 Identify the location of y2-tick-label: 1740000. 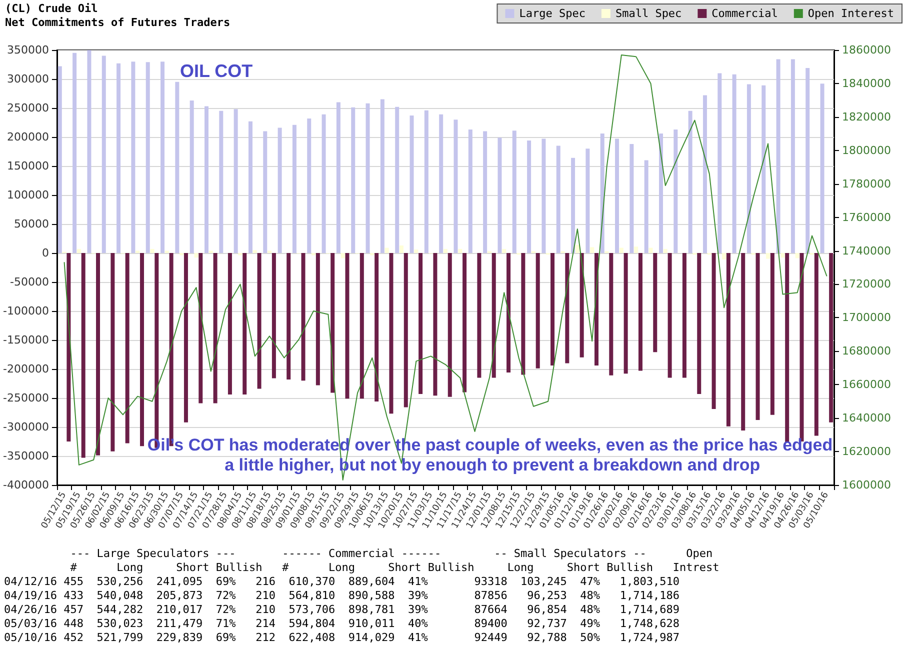
(866, 251).